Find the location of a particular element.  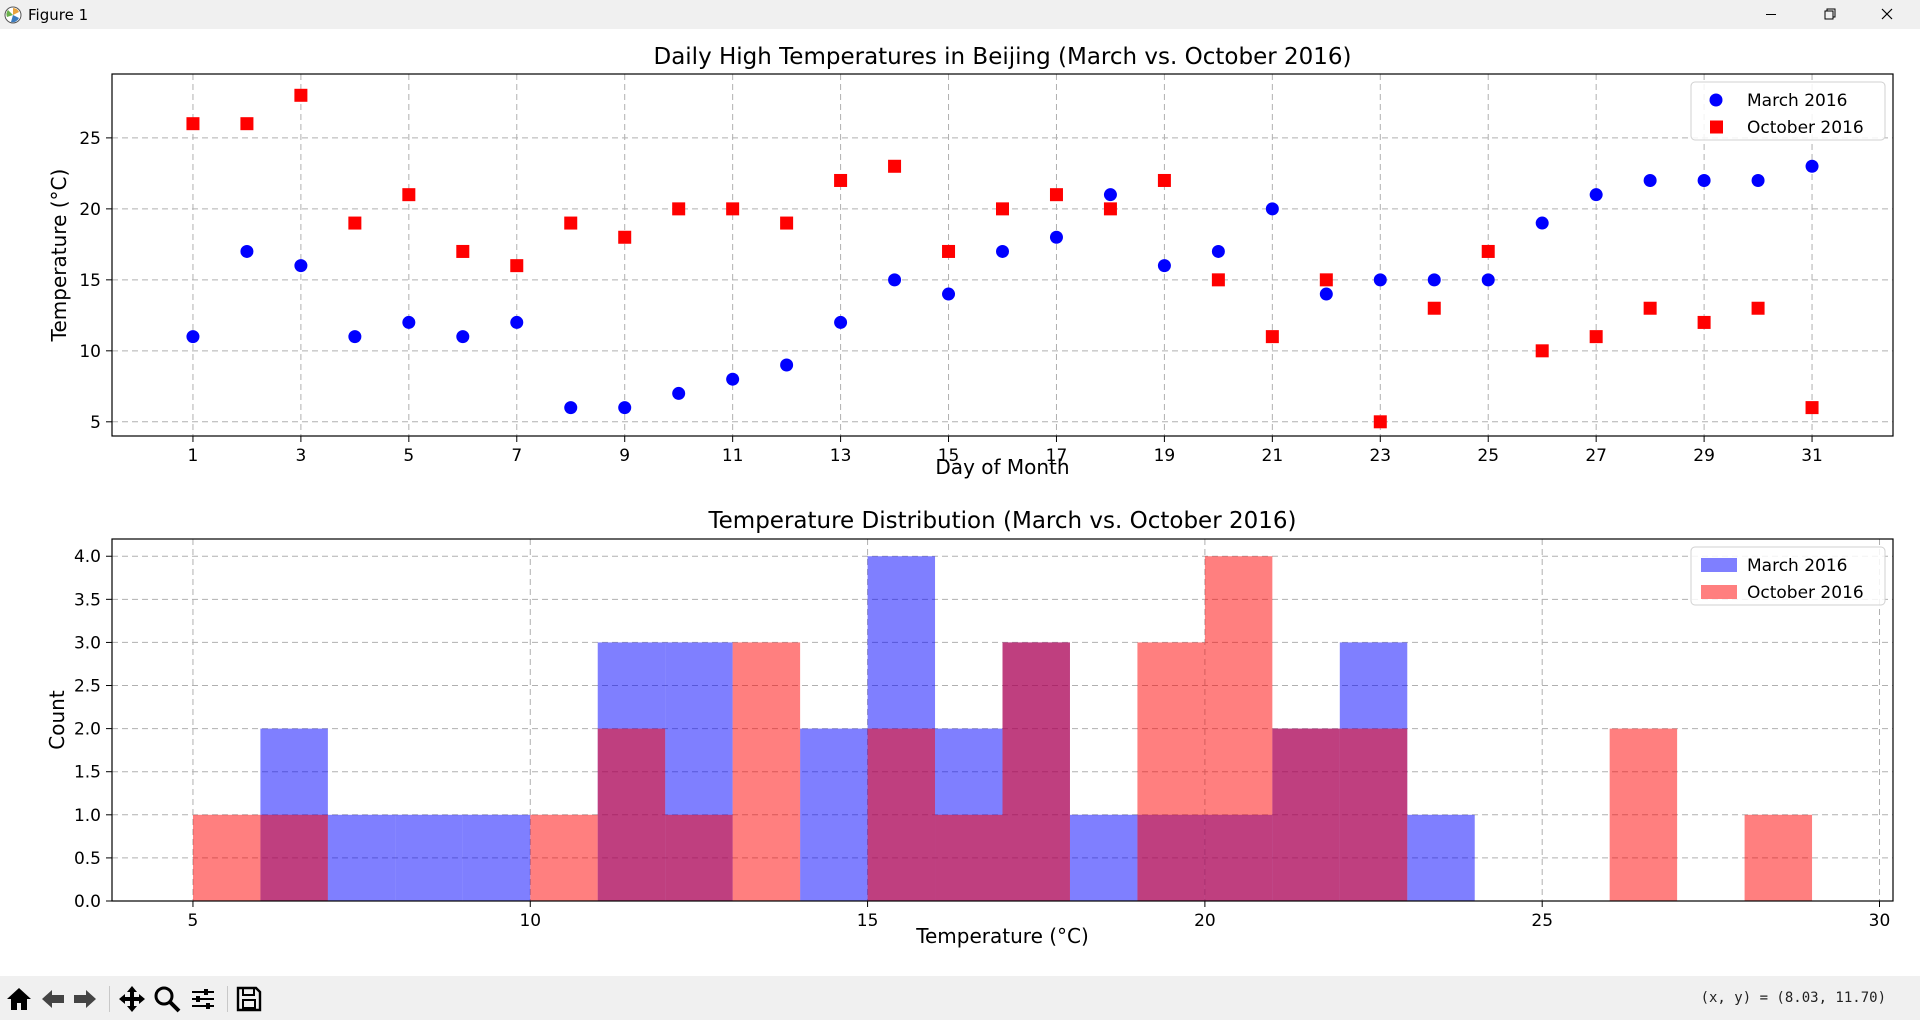

y-tick-label: 0.0 is located at coordinates (87, 902).